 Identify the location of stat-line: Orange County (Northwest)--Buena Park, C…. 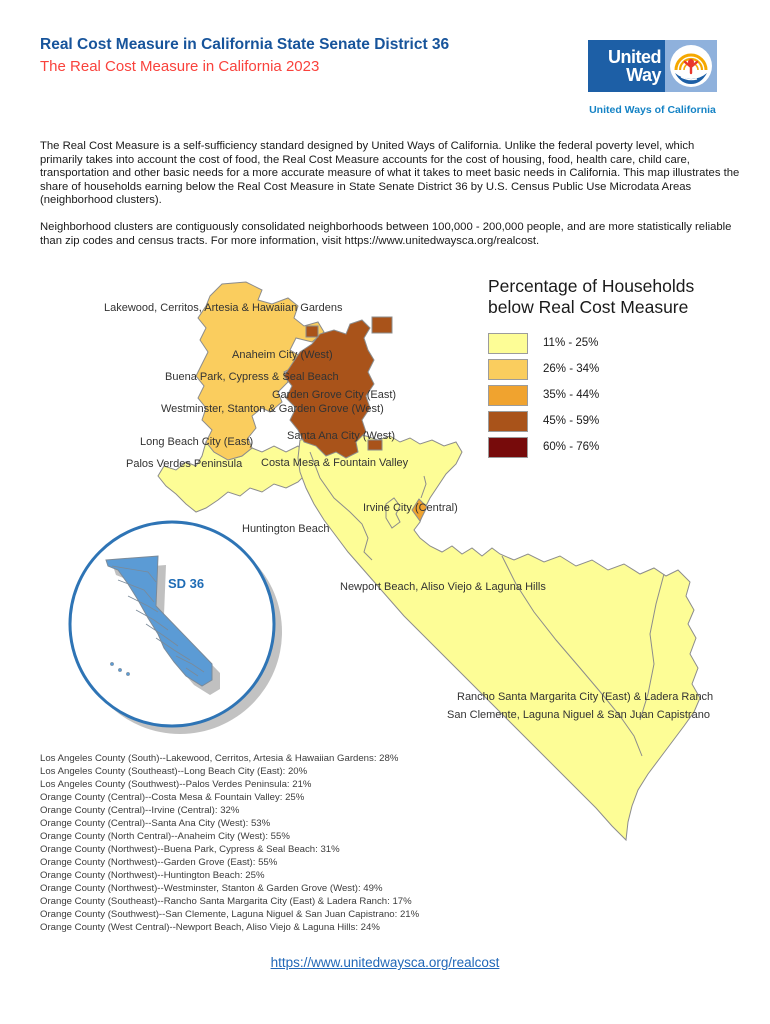
(190, 849).